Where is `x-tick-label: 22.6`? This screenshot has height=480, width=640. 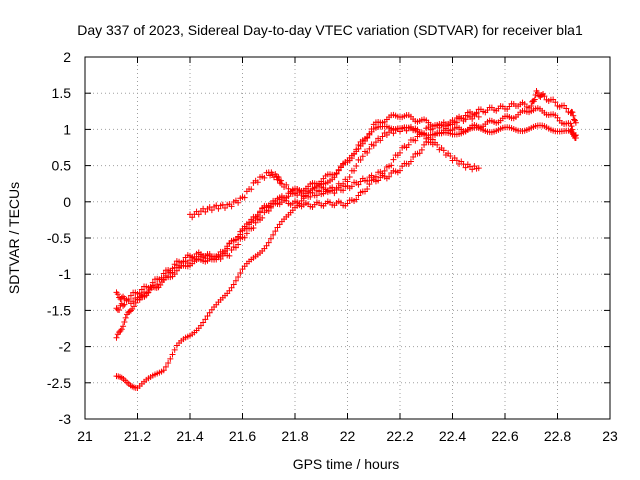 x-tick-label: 22.6 is located at coordinates (504, 436).